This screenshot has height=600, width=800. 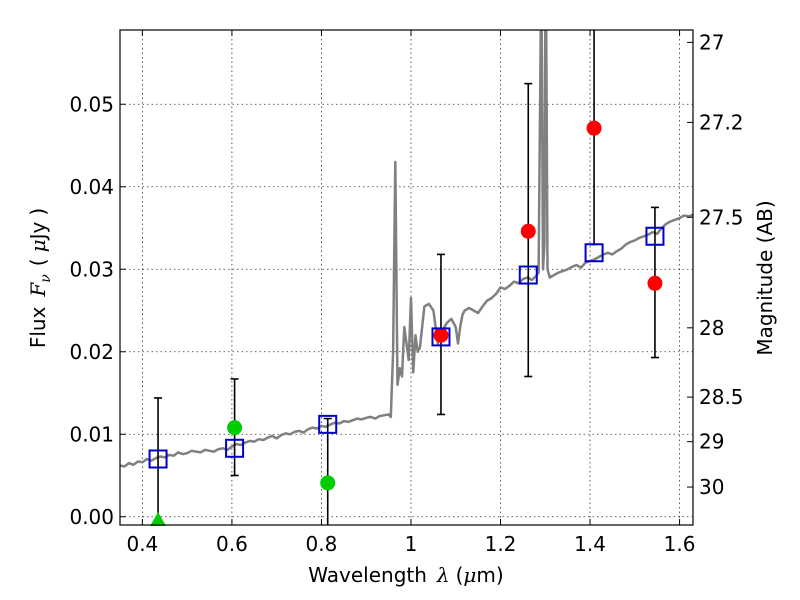 I want to click on x-axis-label: Wavelength λ (μm), so click(x=405, y=575).